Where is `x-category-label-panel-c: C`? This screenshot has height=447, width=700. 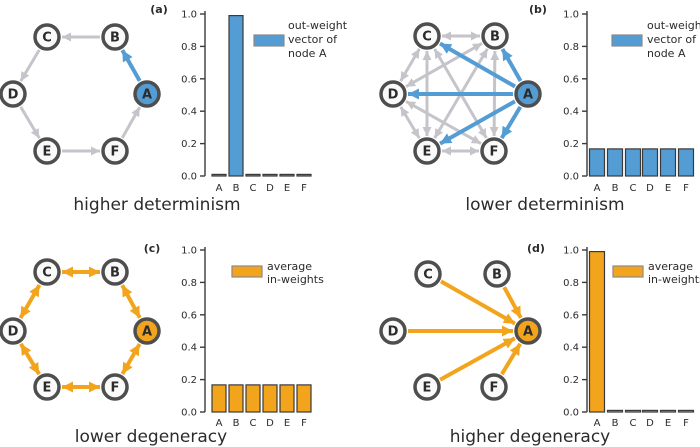
x-category-label-panel-c: C is located at coordinates (253, 423).